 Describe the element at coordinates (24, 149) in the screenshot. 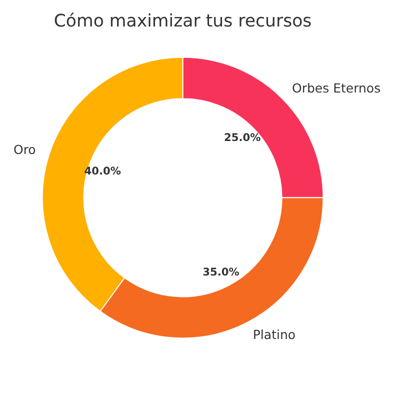

I see `slice-label: Oro` at that location.